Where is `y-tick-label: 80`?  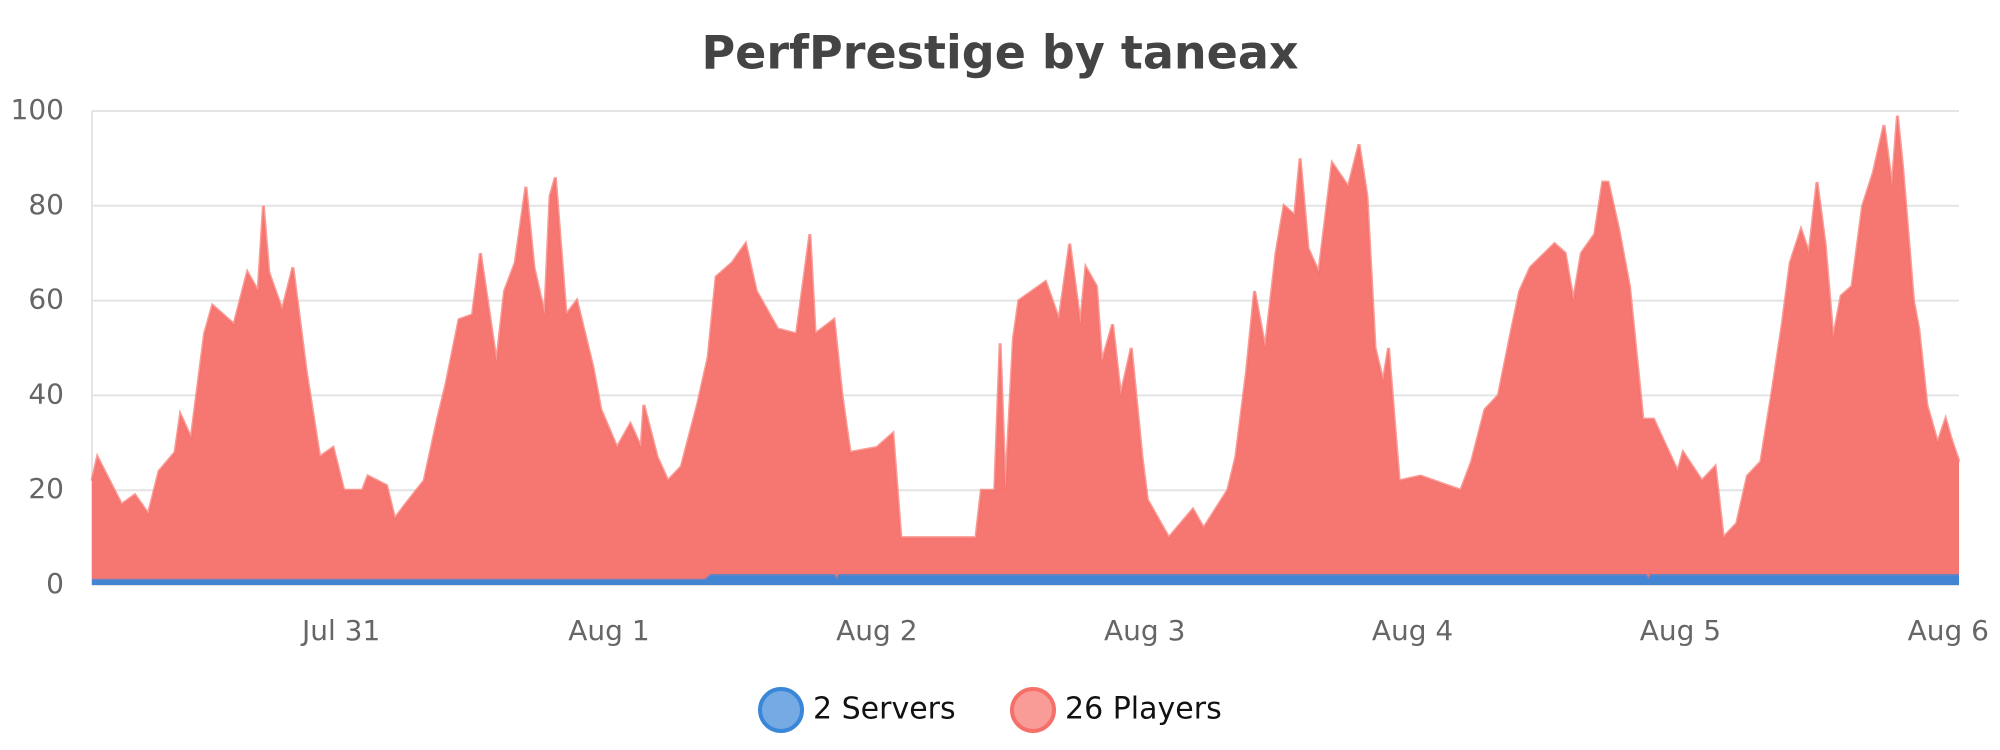 y-tick-label: 80 is located at coordinates (46, 204).